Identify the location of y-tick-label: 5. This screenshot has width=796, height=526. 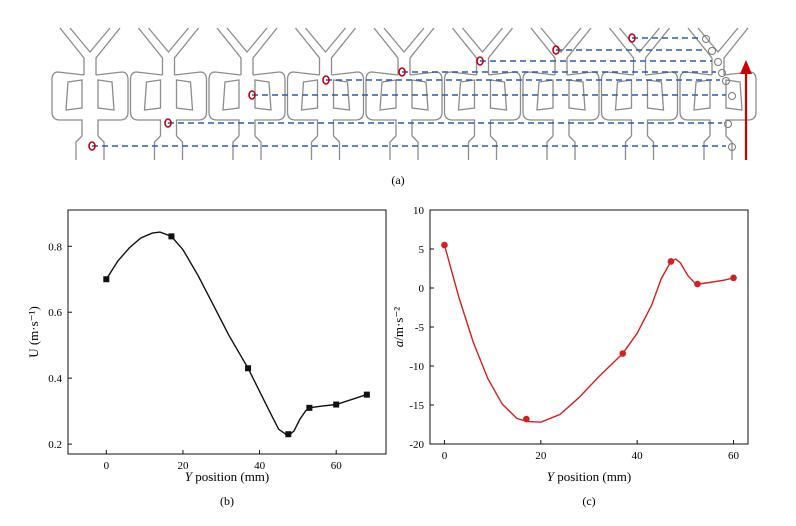
(422, 250).